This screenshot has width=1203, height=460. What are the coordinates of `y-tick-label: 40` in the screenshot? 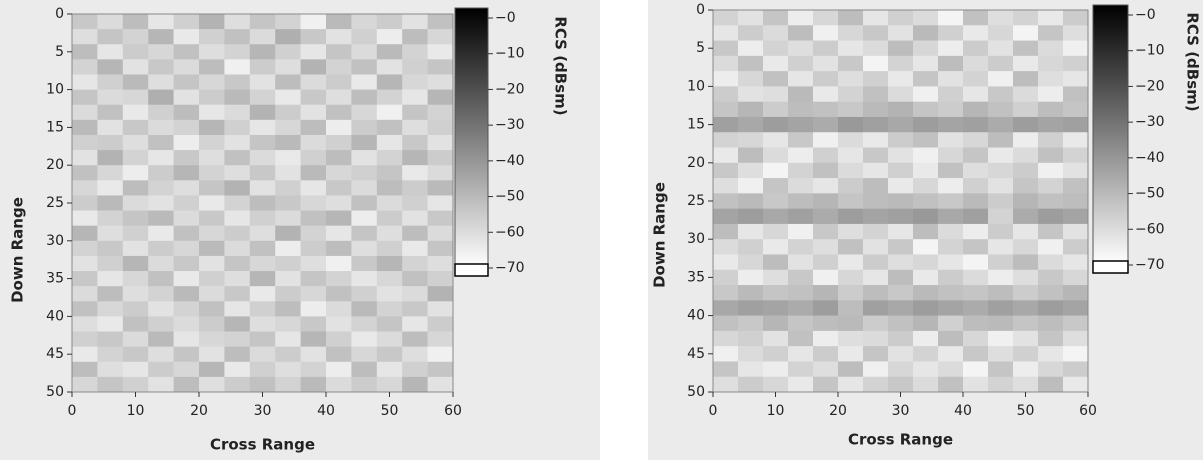 It's located at (55, 316).